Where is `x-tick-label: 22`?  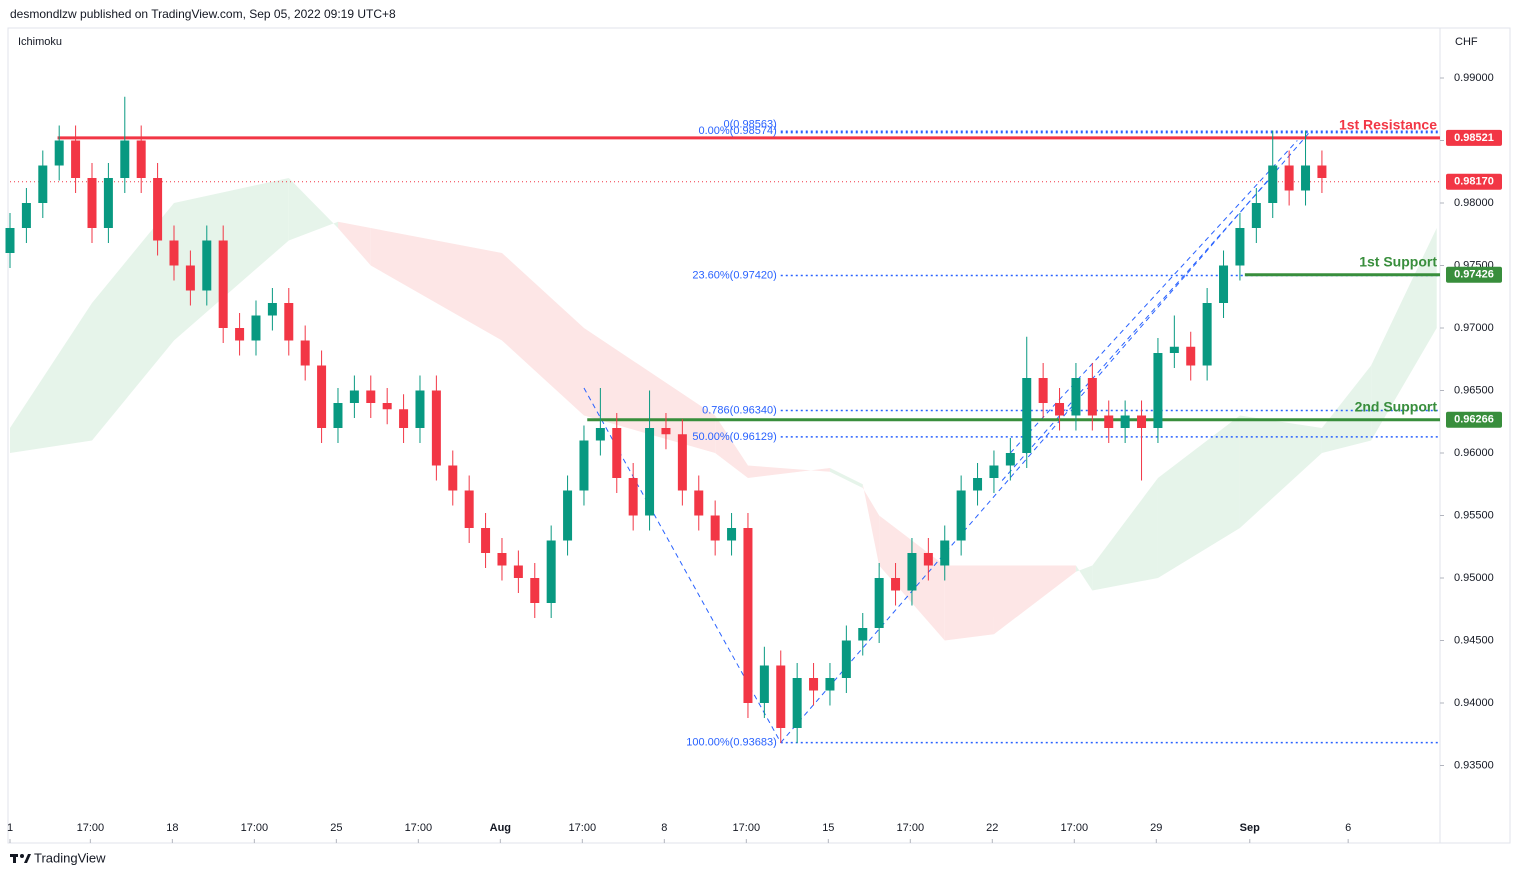
x-tick-label: 22 is located at coordinates (992, 828).